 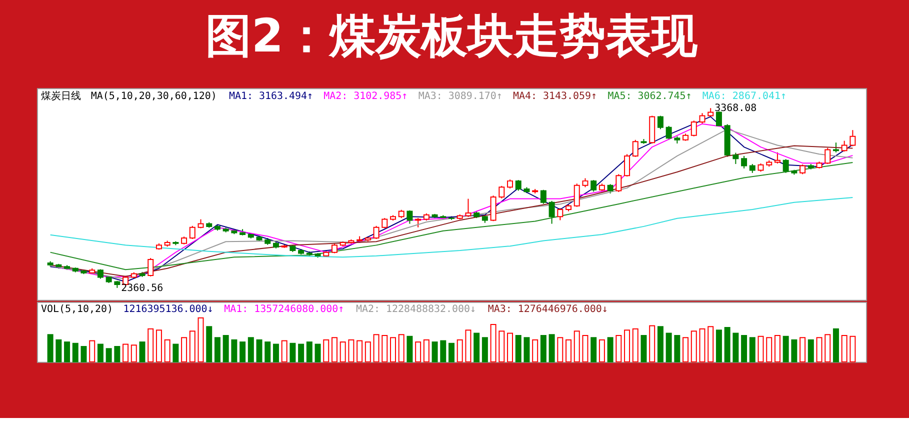 What do you see at coordinates (142, 288) in the screenshot?
I see `annotation: 2360.56` at bounding box center [142, 288].